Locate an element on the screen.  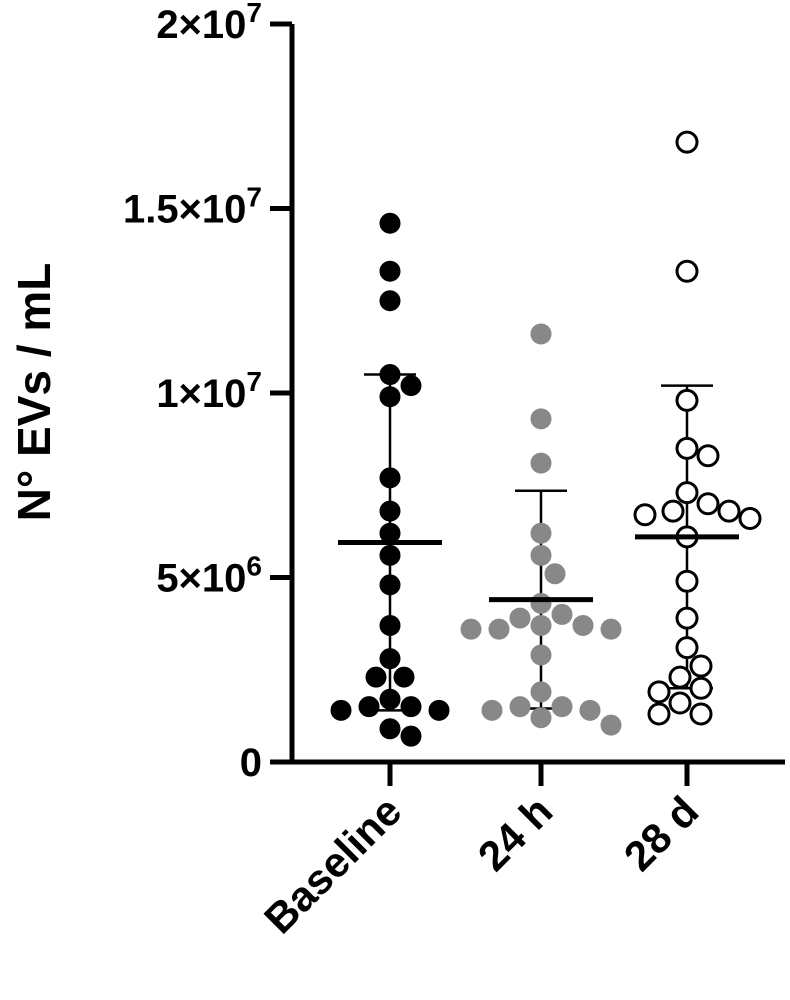
series-24-h is located at coordinates (541, 529).